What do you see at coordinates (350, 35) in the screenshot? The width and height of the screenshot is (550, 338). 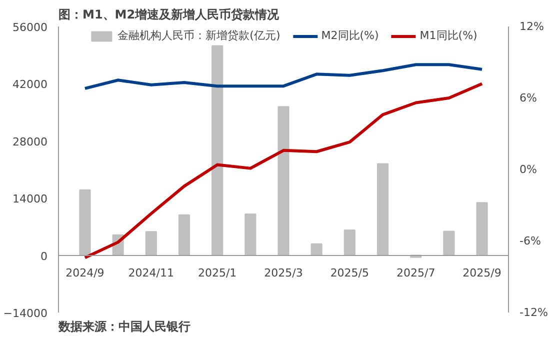 I see `legend-label: M2同比(%)` at bounding box center [350, 35].